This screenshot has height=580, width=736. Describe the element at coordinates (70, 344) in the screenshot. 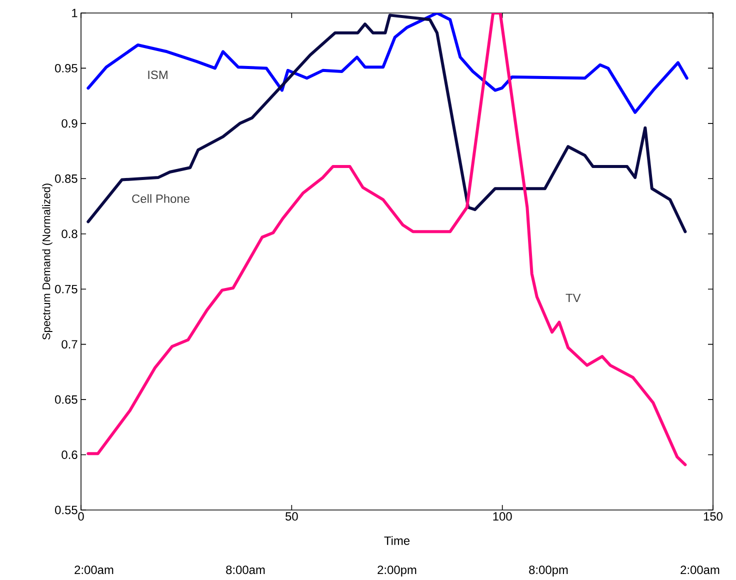

I see `y-tick-label: 0.7` at that location.